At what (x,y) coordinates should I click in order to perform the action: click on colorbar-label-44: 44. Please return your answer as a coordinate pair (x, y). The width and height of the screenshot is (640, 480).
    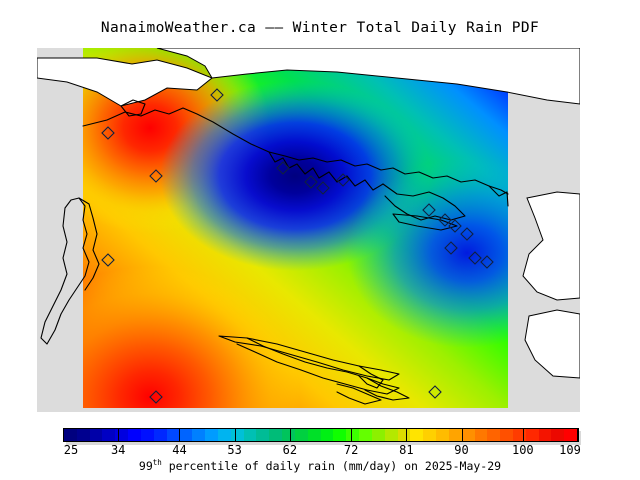
    Looking at the image, I should click on (179, 450).